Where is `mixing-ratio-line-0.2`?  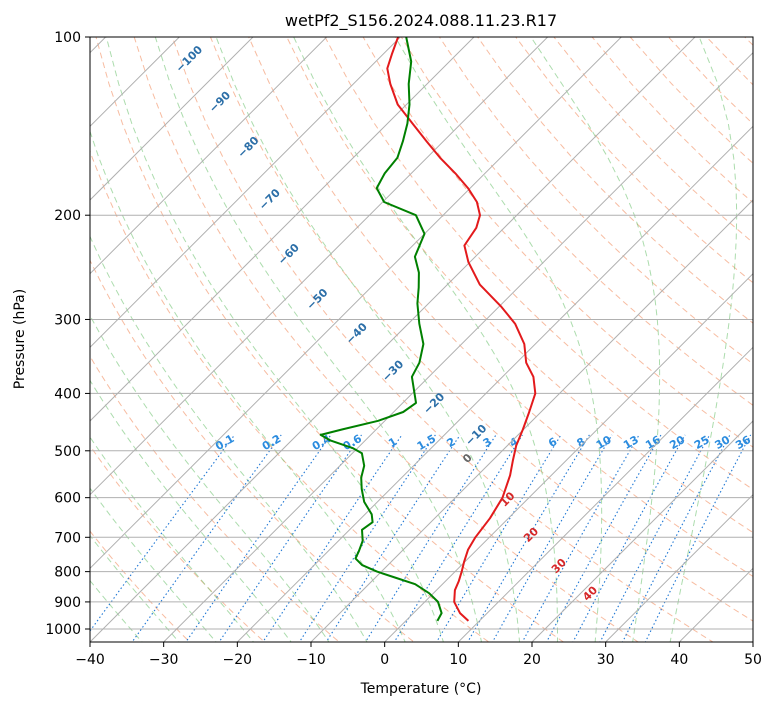
mixing-ratio-line-0.2 is located at coordinates (206, 538).